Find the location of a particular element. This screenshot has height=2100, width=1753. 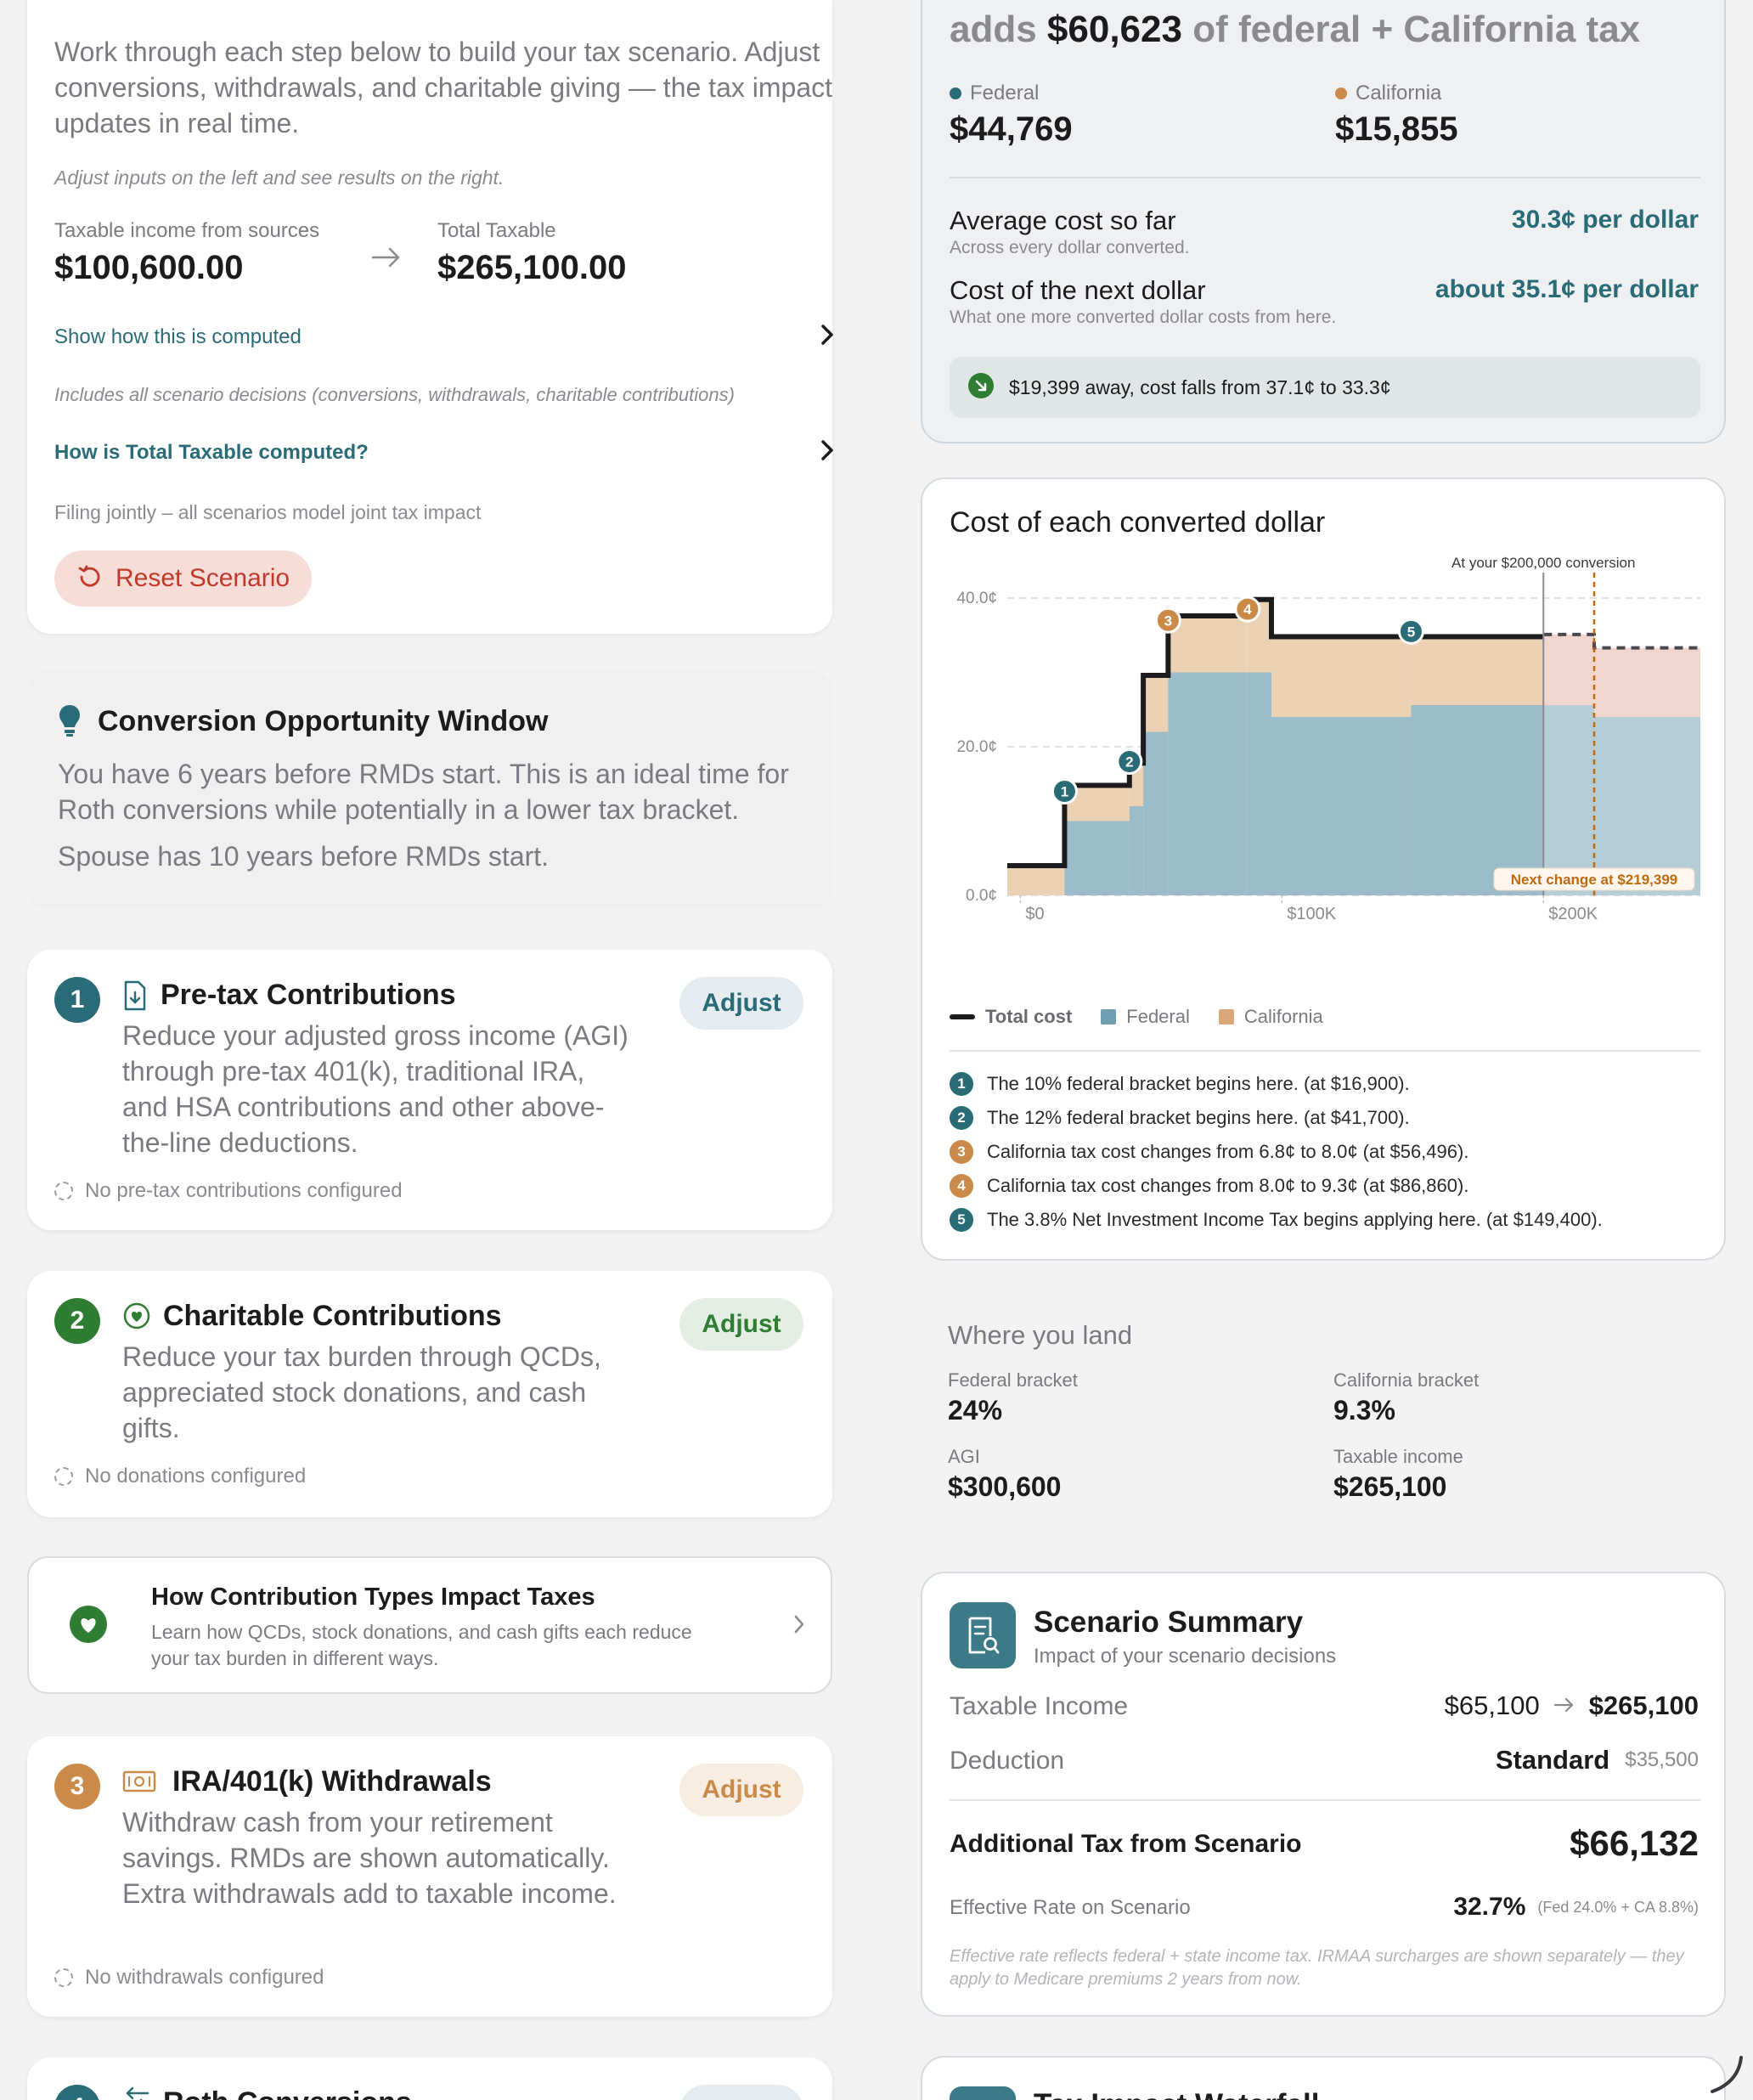

step-title: Charitable Contributions is located at coordinates (332, 1316).